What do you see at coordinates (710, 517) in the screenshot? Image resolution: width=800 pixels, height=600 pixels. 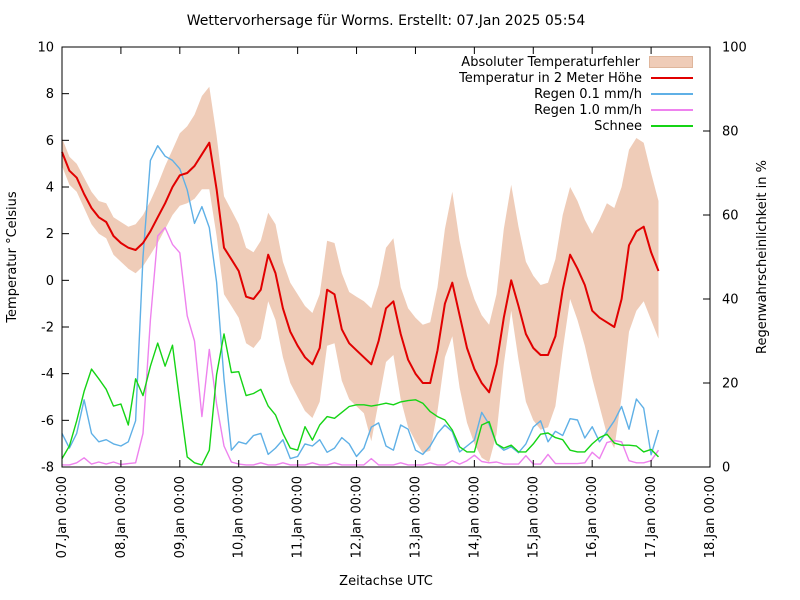 I see `x-tick-label: 18.Jan 00:00` at bounding box center [710, 517].